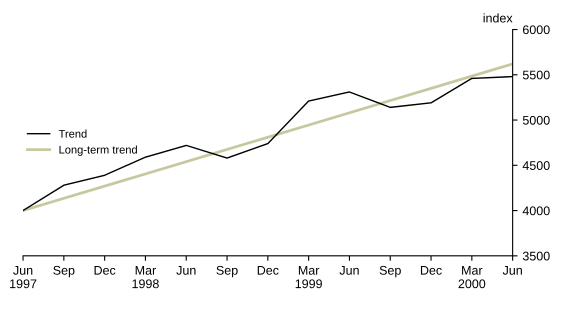  I want to click on y-tick-label: 5500, so click(536, 75).